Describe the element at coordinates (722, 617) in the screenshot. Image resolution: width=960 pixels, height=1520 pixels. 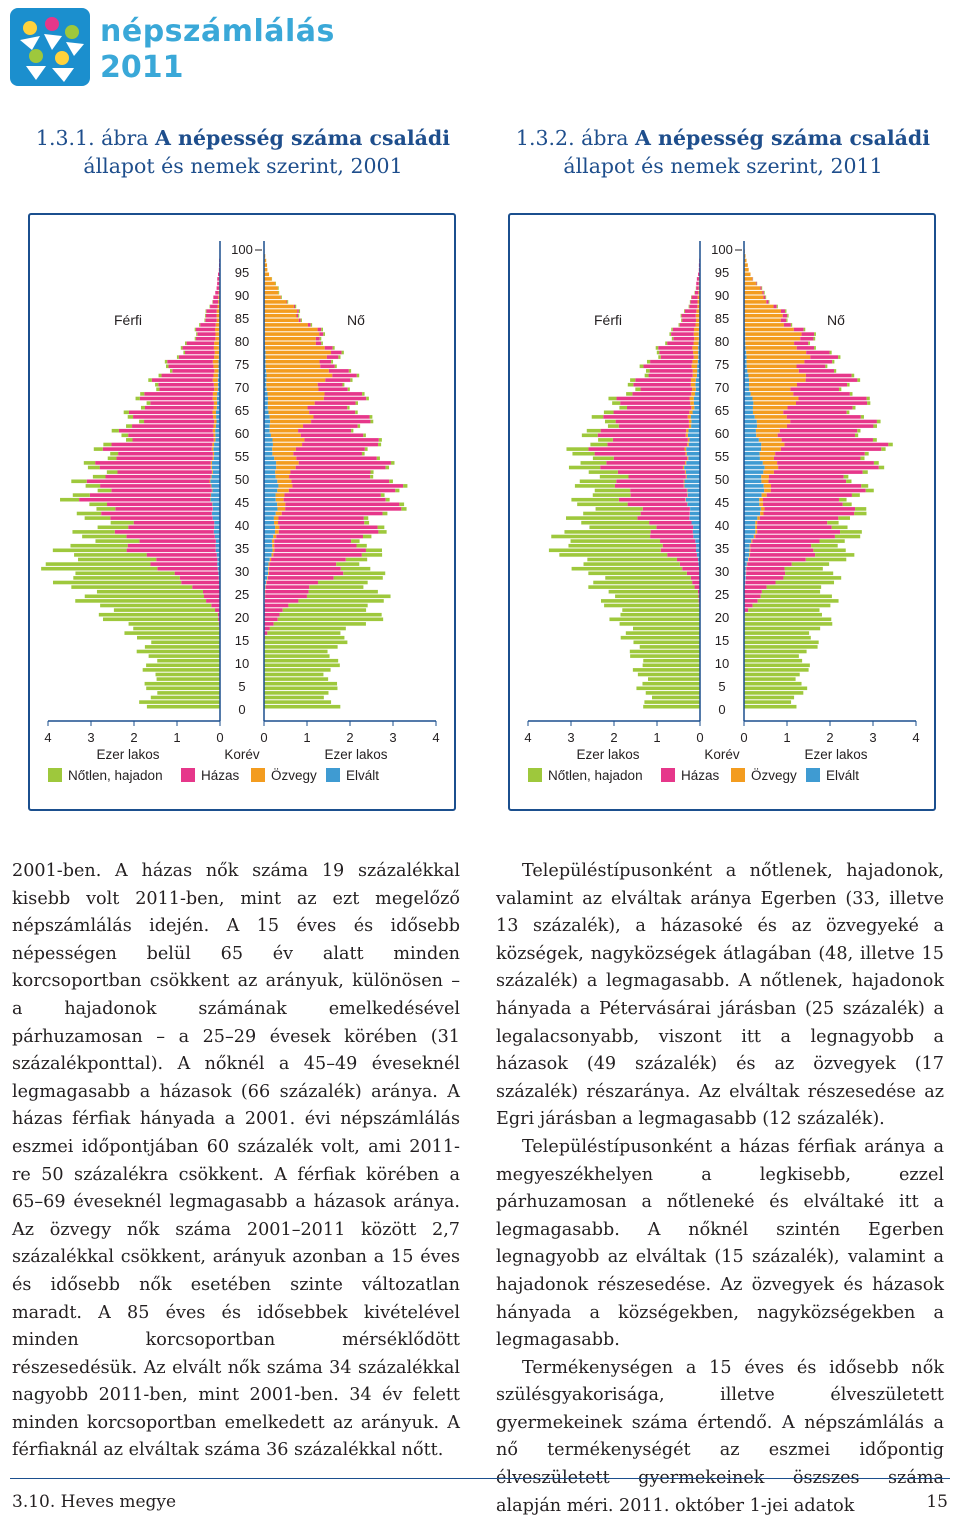
I see `age-tick-label: 20` at that location.